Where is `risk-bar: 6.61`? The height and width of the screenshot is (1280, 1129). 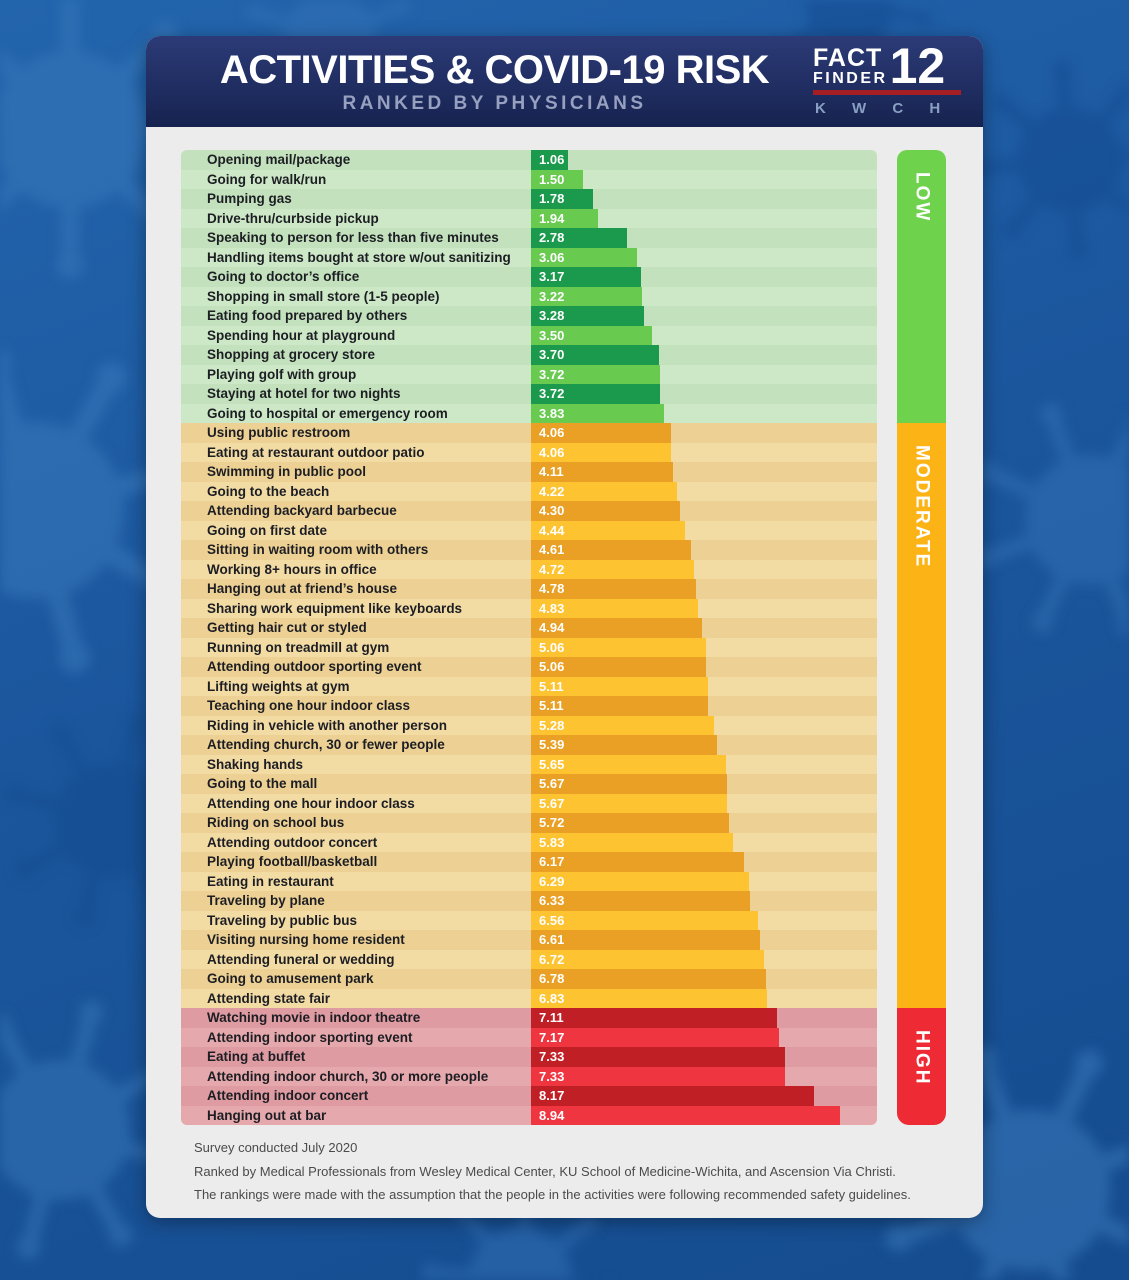 risk-bar: 6.61 is located at coordinates (645, 940).